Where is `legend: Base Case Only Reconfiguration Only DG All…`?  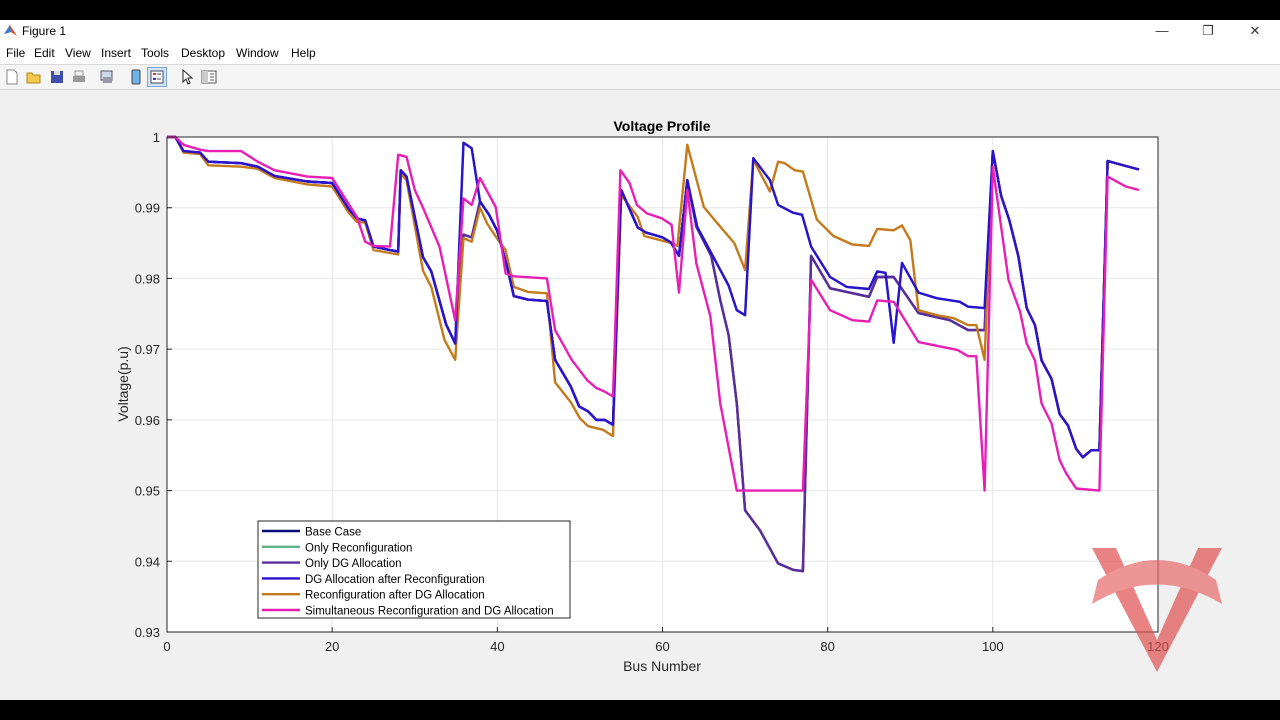
legend: Base Case Only Reconfiguration Only DG All… is located at coordinates (414, 569).